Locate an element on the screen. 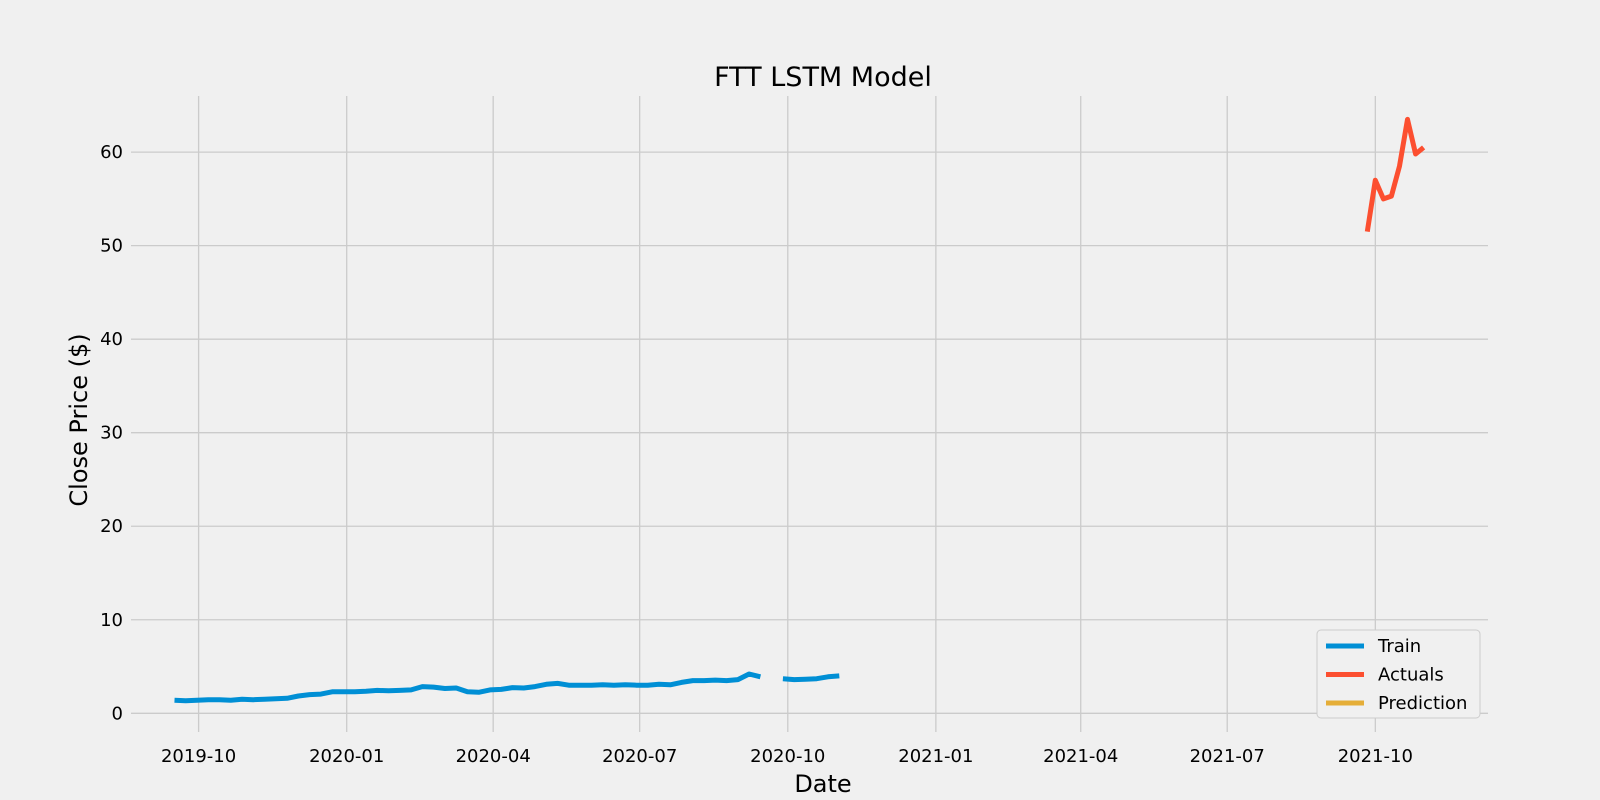 The image size is (1600, 800). y-tick-label: 30 is located at coordinates (111, 433).